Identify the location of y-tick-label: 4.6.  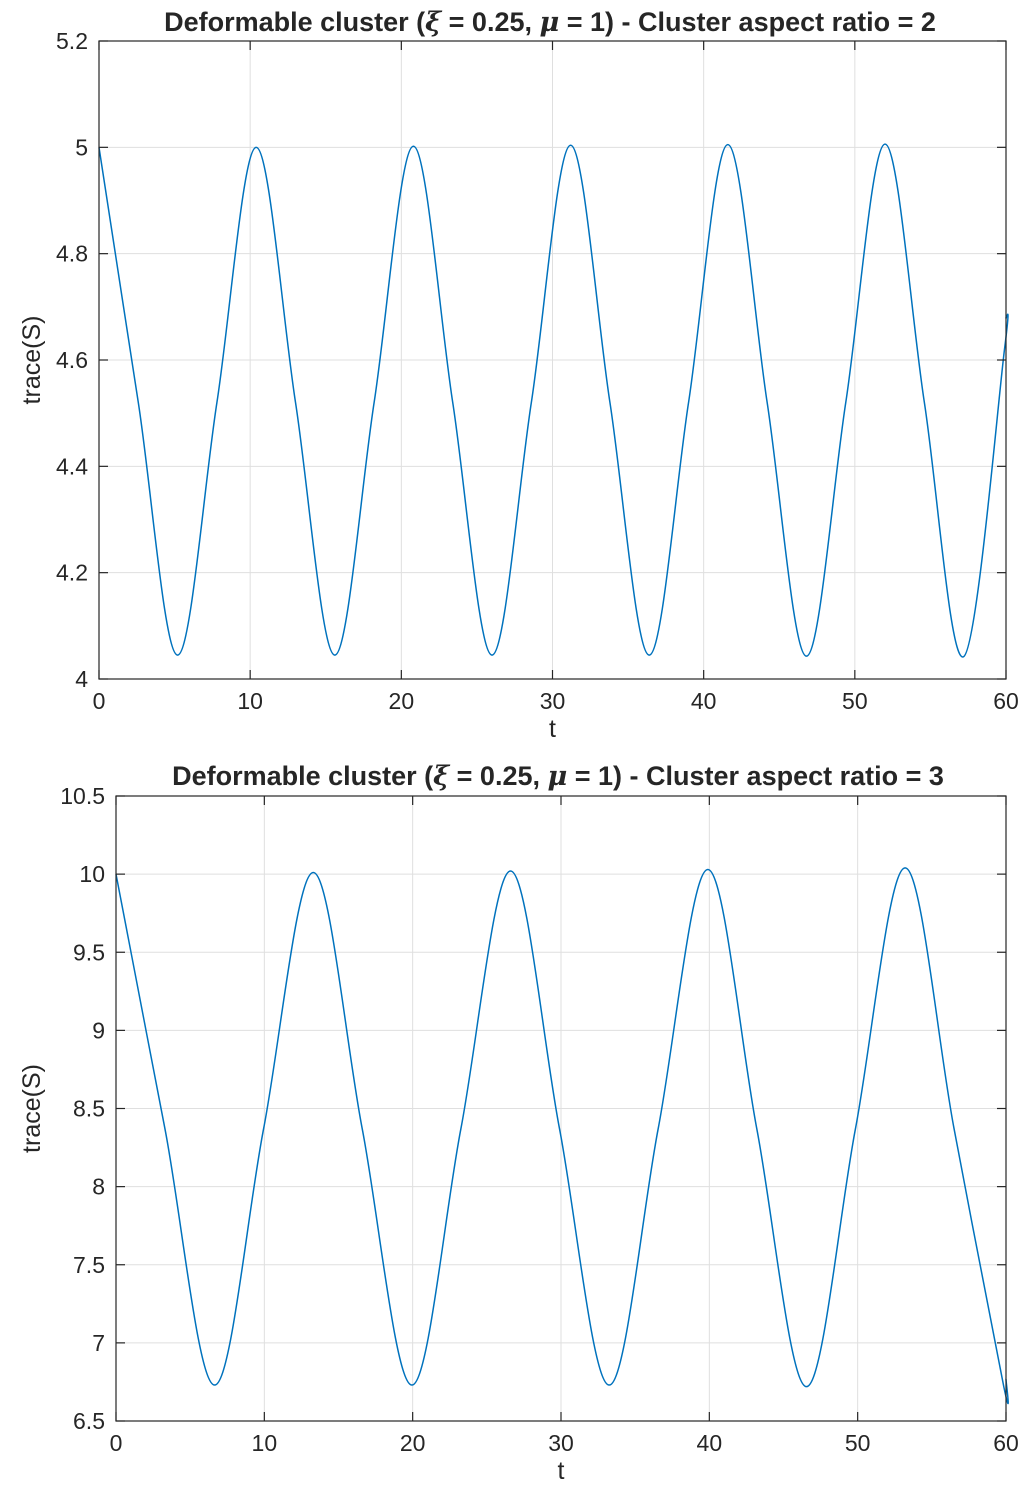
(72, 360).